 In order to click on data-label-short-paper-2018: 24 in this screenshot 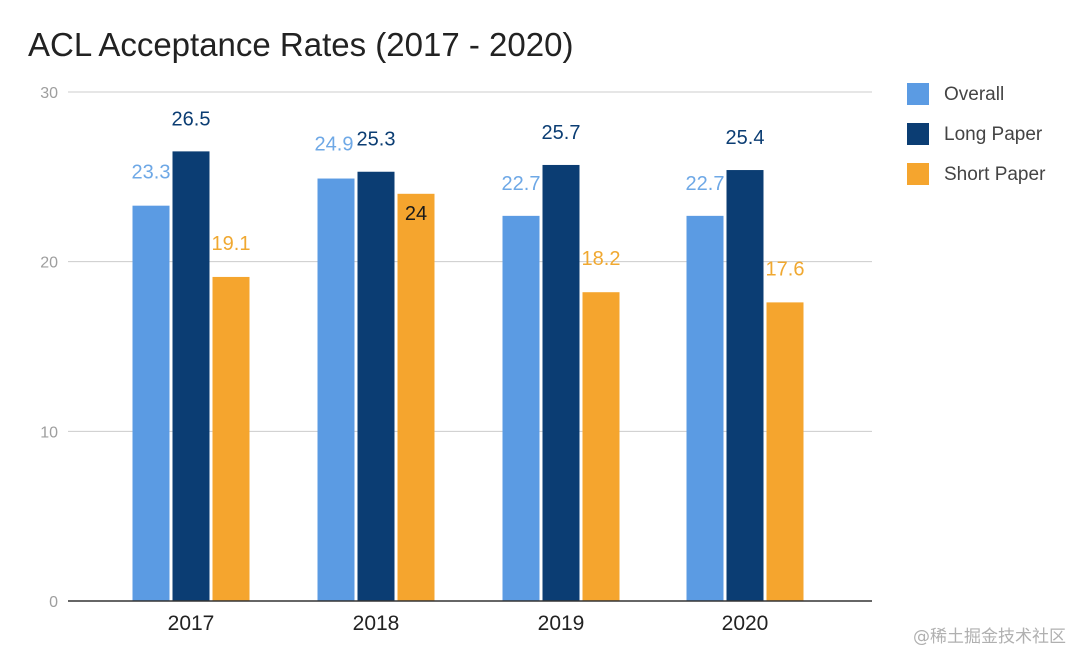, I will do `click(416, 214)`.